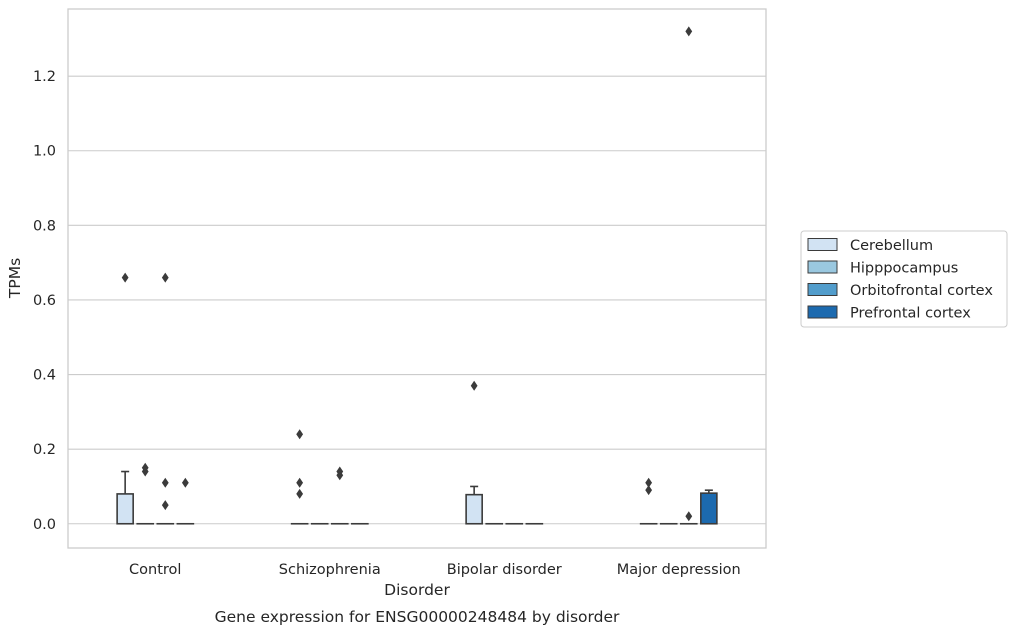  I want to click on x-tick-label: Major depression, so click(679, 570).